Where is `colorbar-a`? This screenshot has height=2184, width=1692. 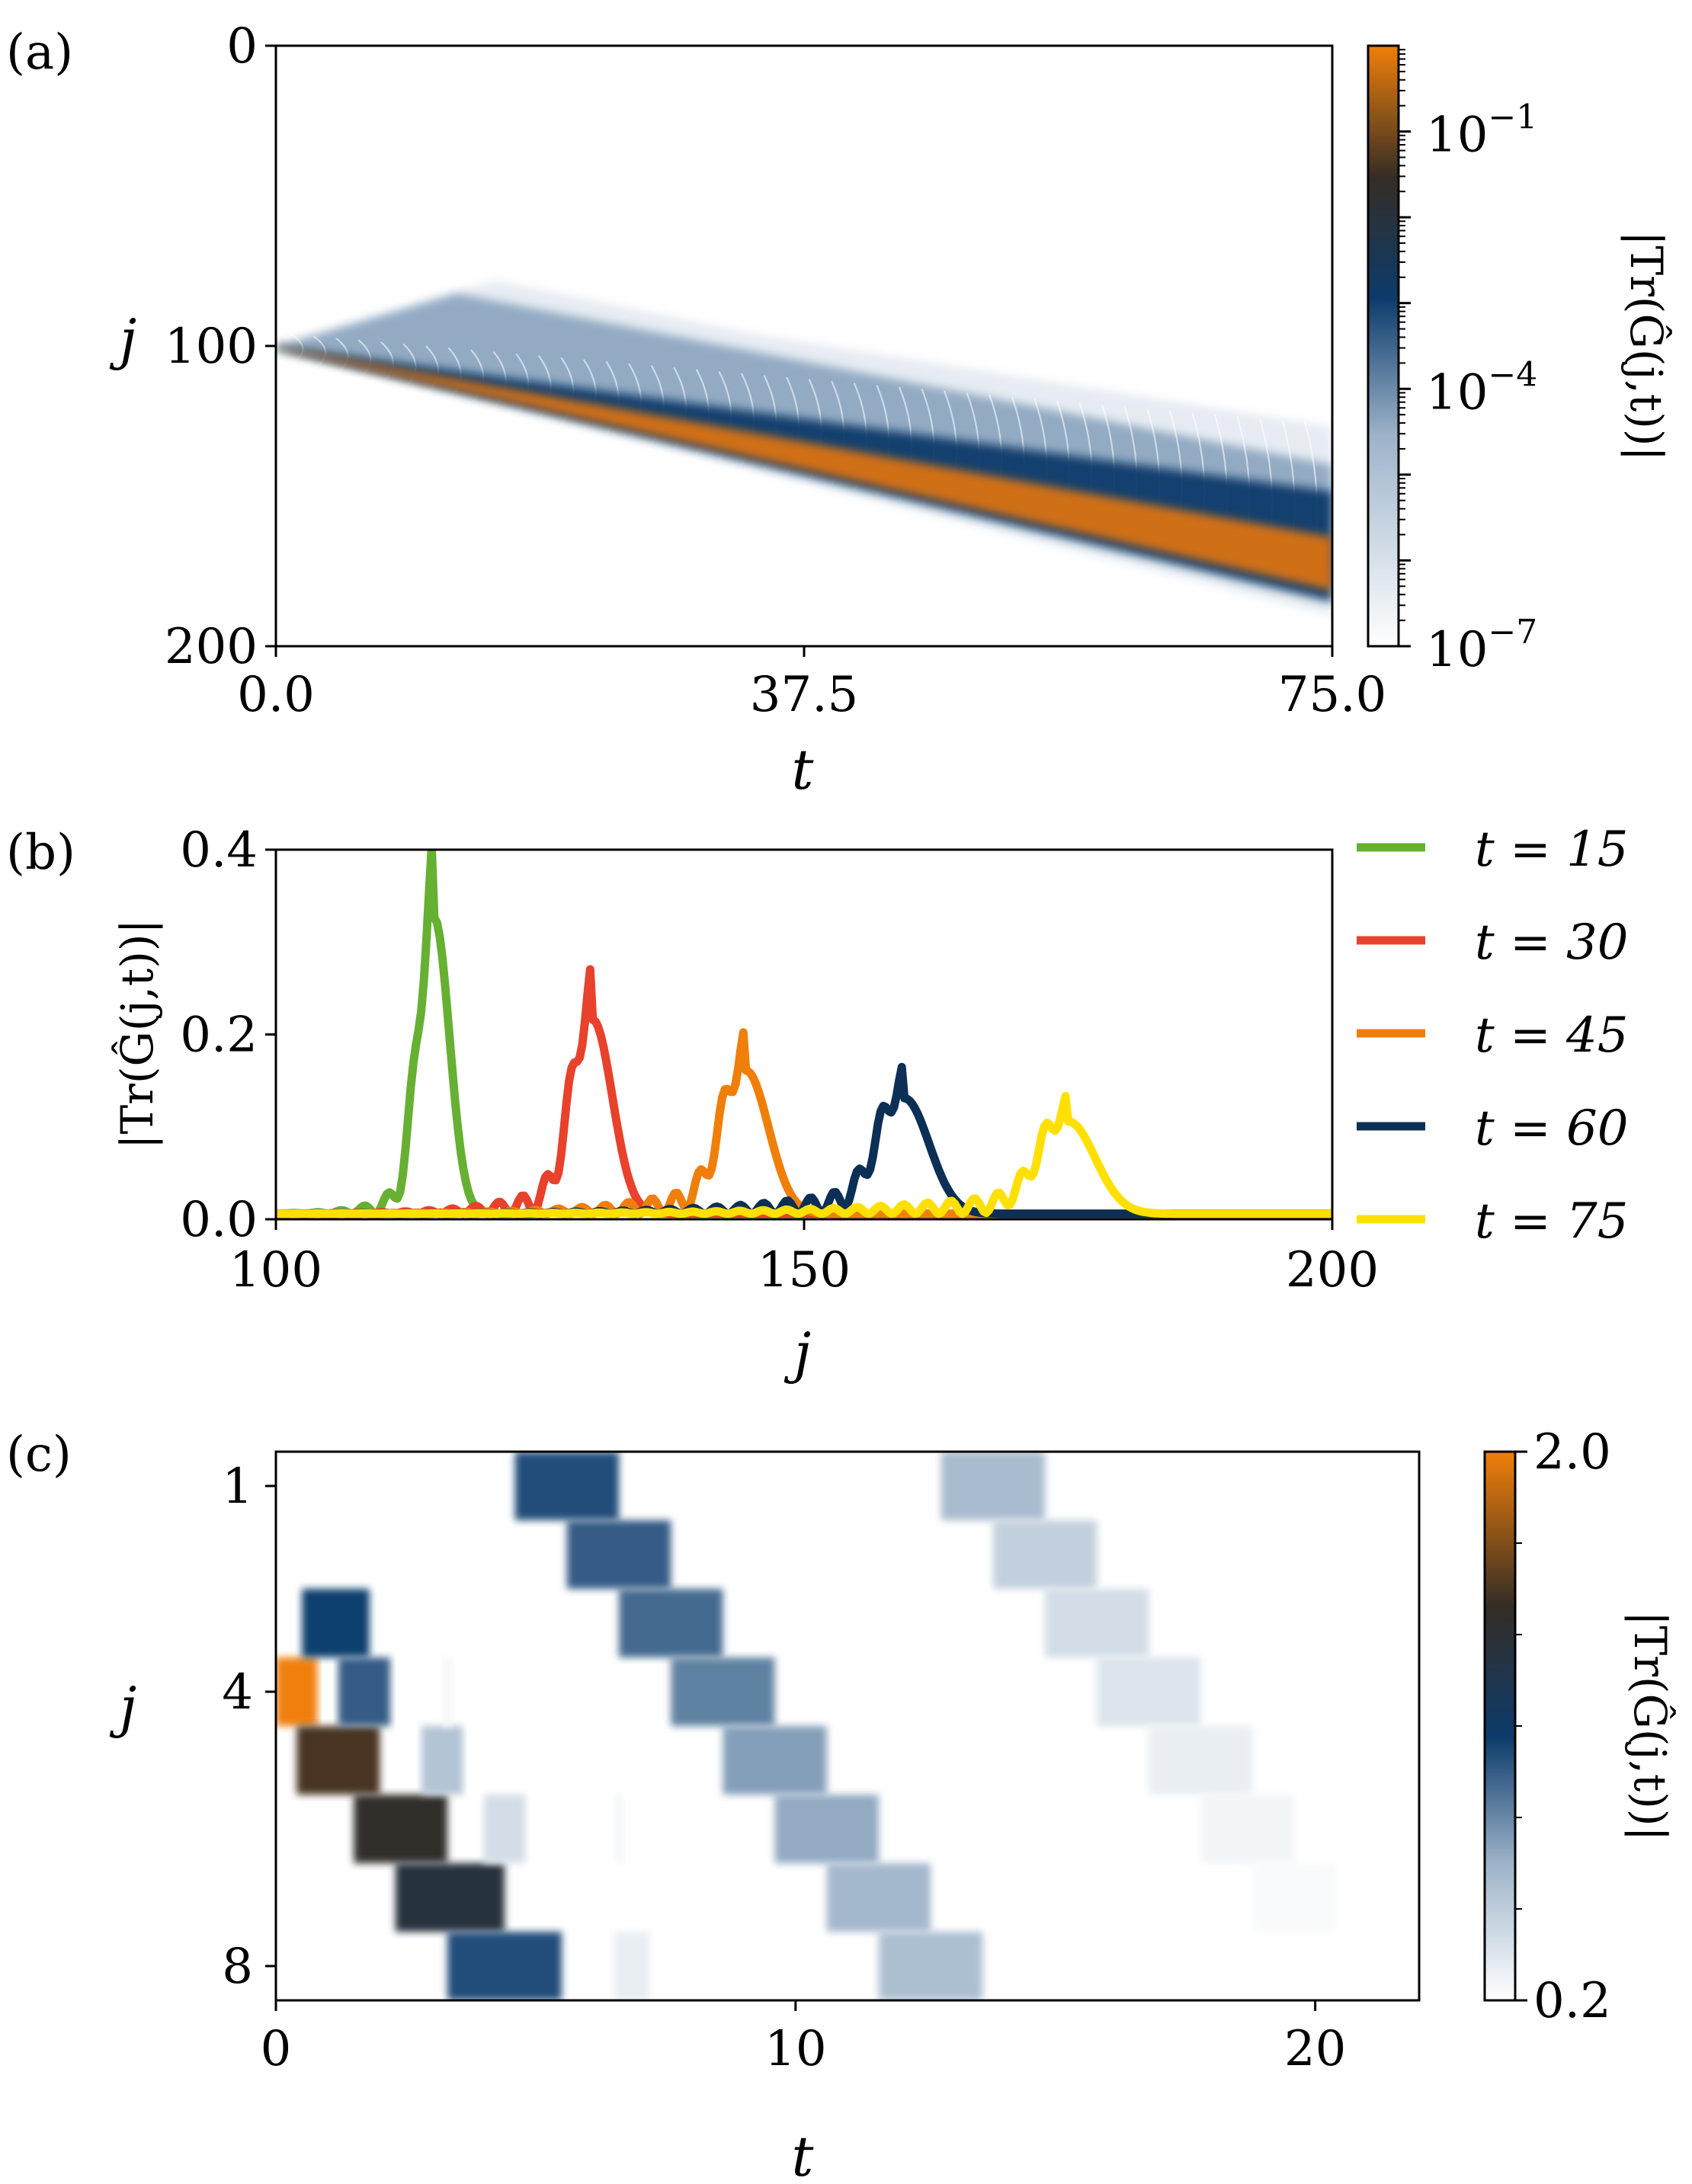 colorbar-a is located at coordinates (1383, 346).